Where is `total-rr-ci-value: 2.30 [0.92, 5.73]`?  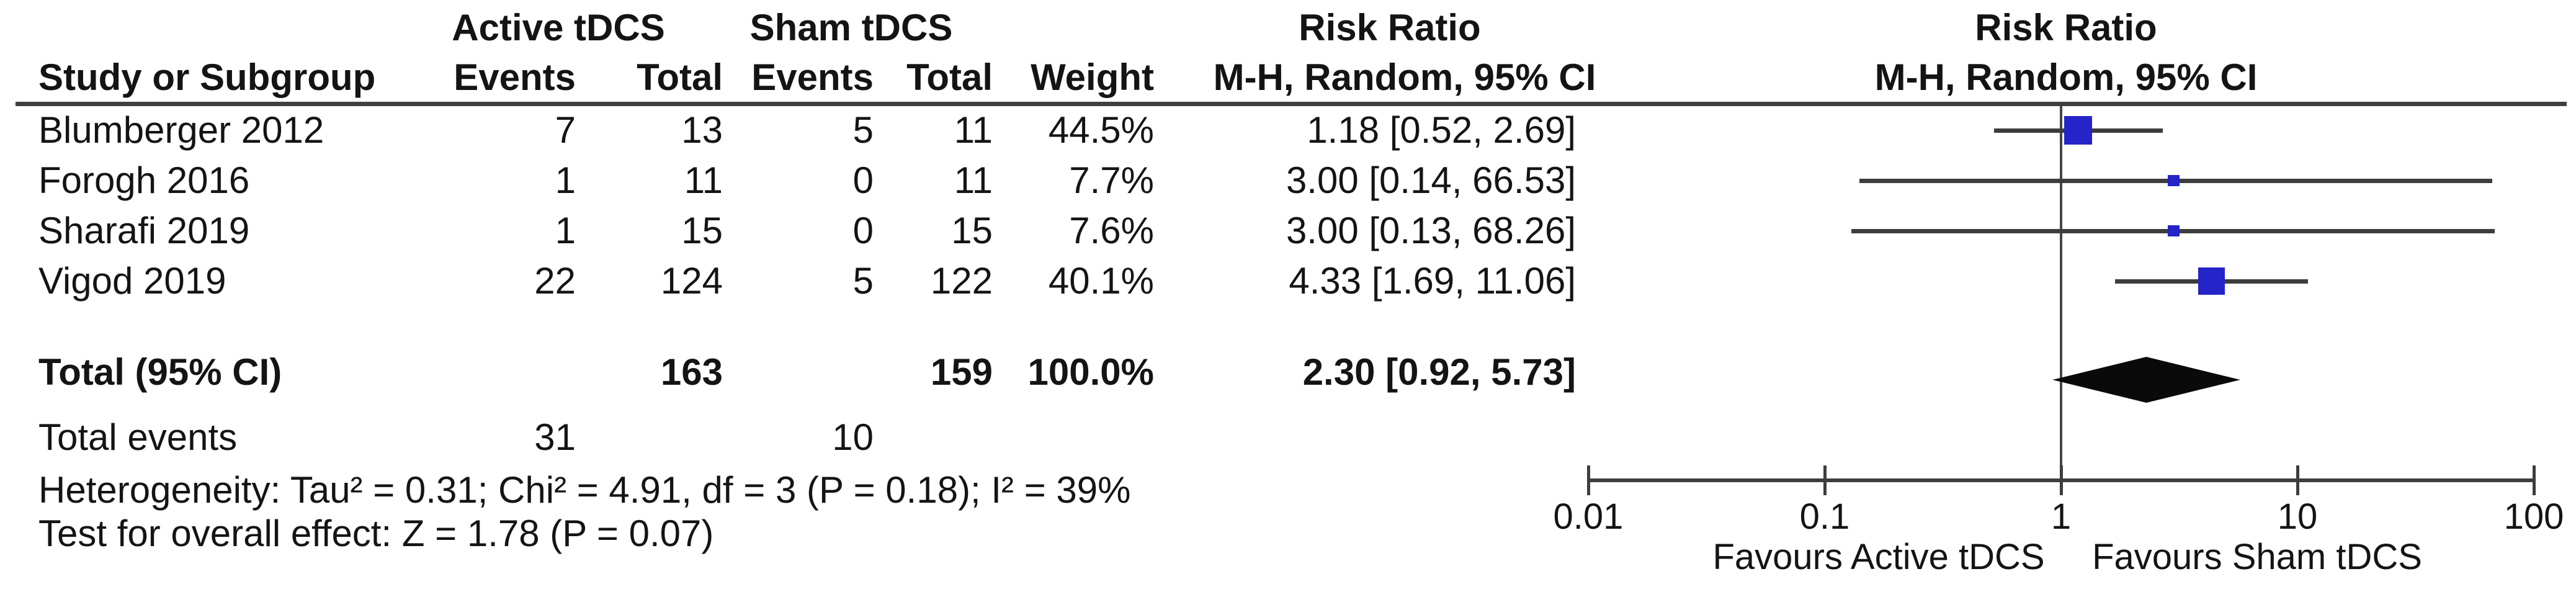
total-rr-ci-value: 2.30 [0.92, 5.73] is located at coordinates (1439, 372).